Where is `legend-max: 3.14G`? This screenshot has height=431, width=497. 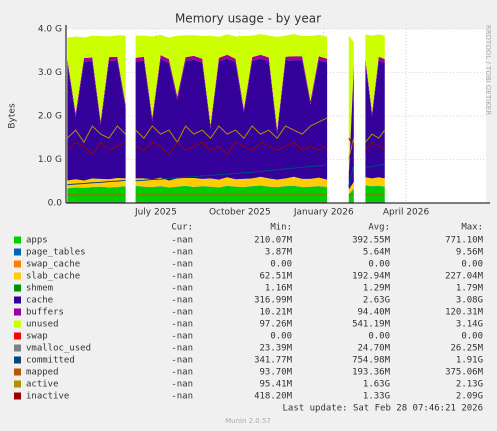
legend-max: 3.14G is located at coordinates (469, 325).